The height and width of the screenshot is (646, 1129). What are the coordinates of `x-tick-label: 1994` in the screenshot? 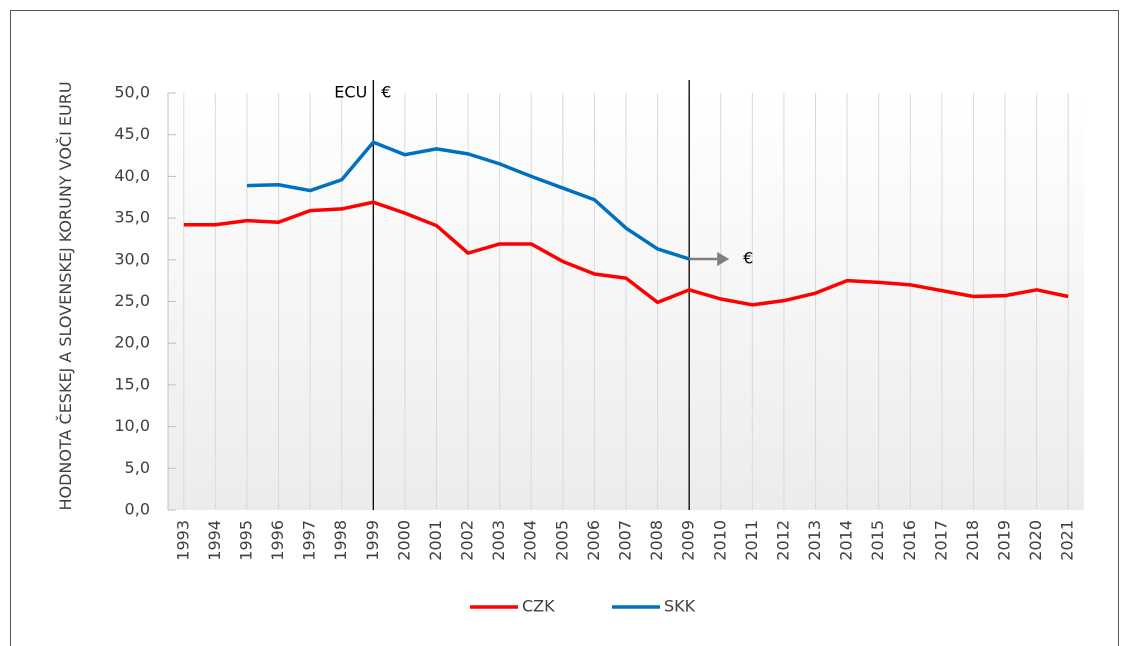 It's located at (214, 540).